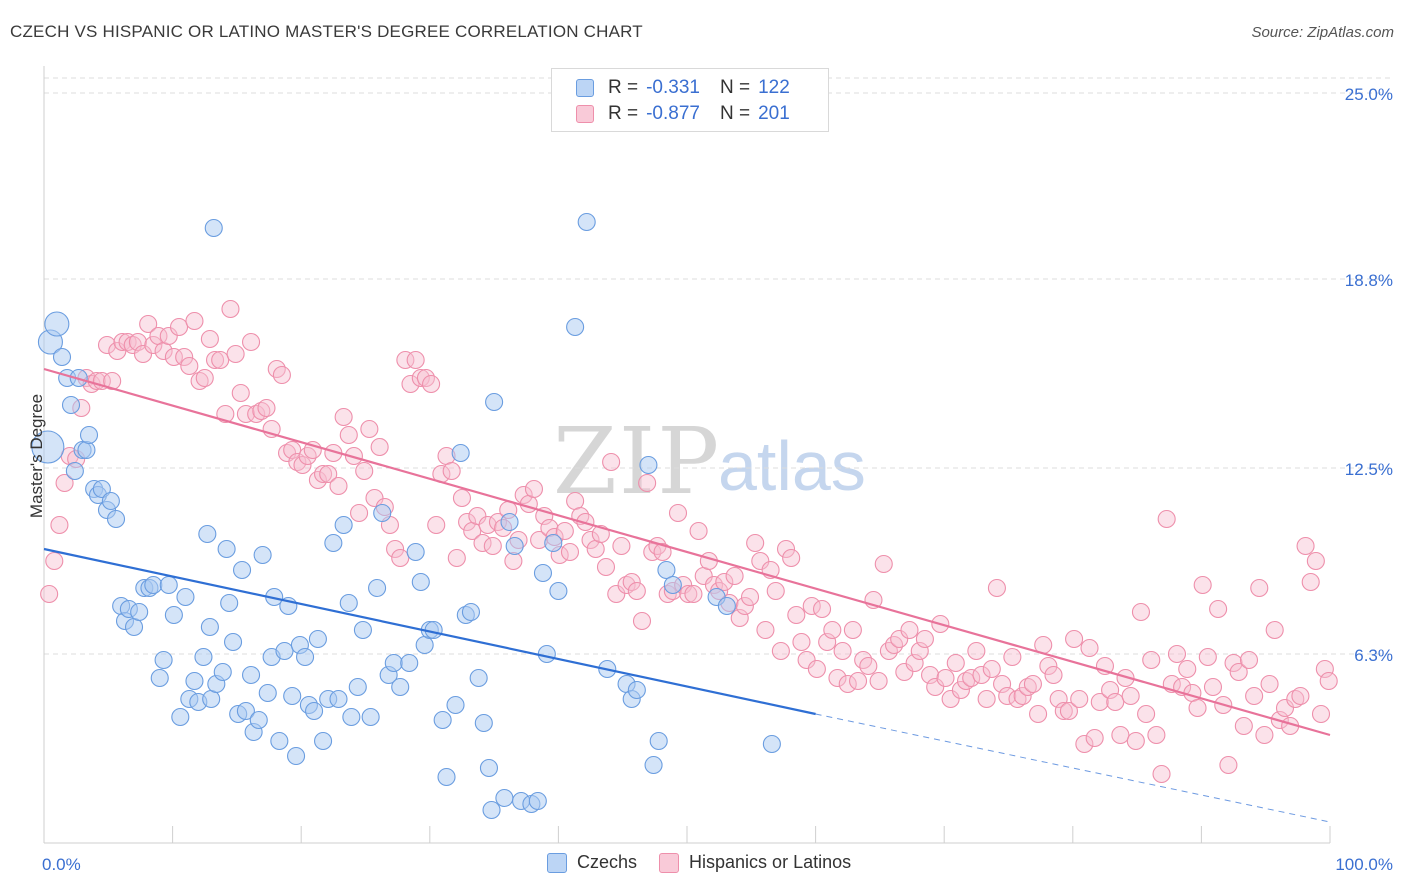  Describe the element at coordinates (792, 466) in the screenshot. I see `watermark-atlas: atlas` at that location.